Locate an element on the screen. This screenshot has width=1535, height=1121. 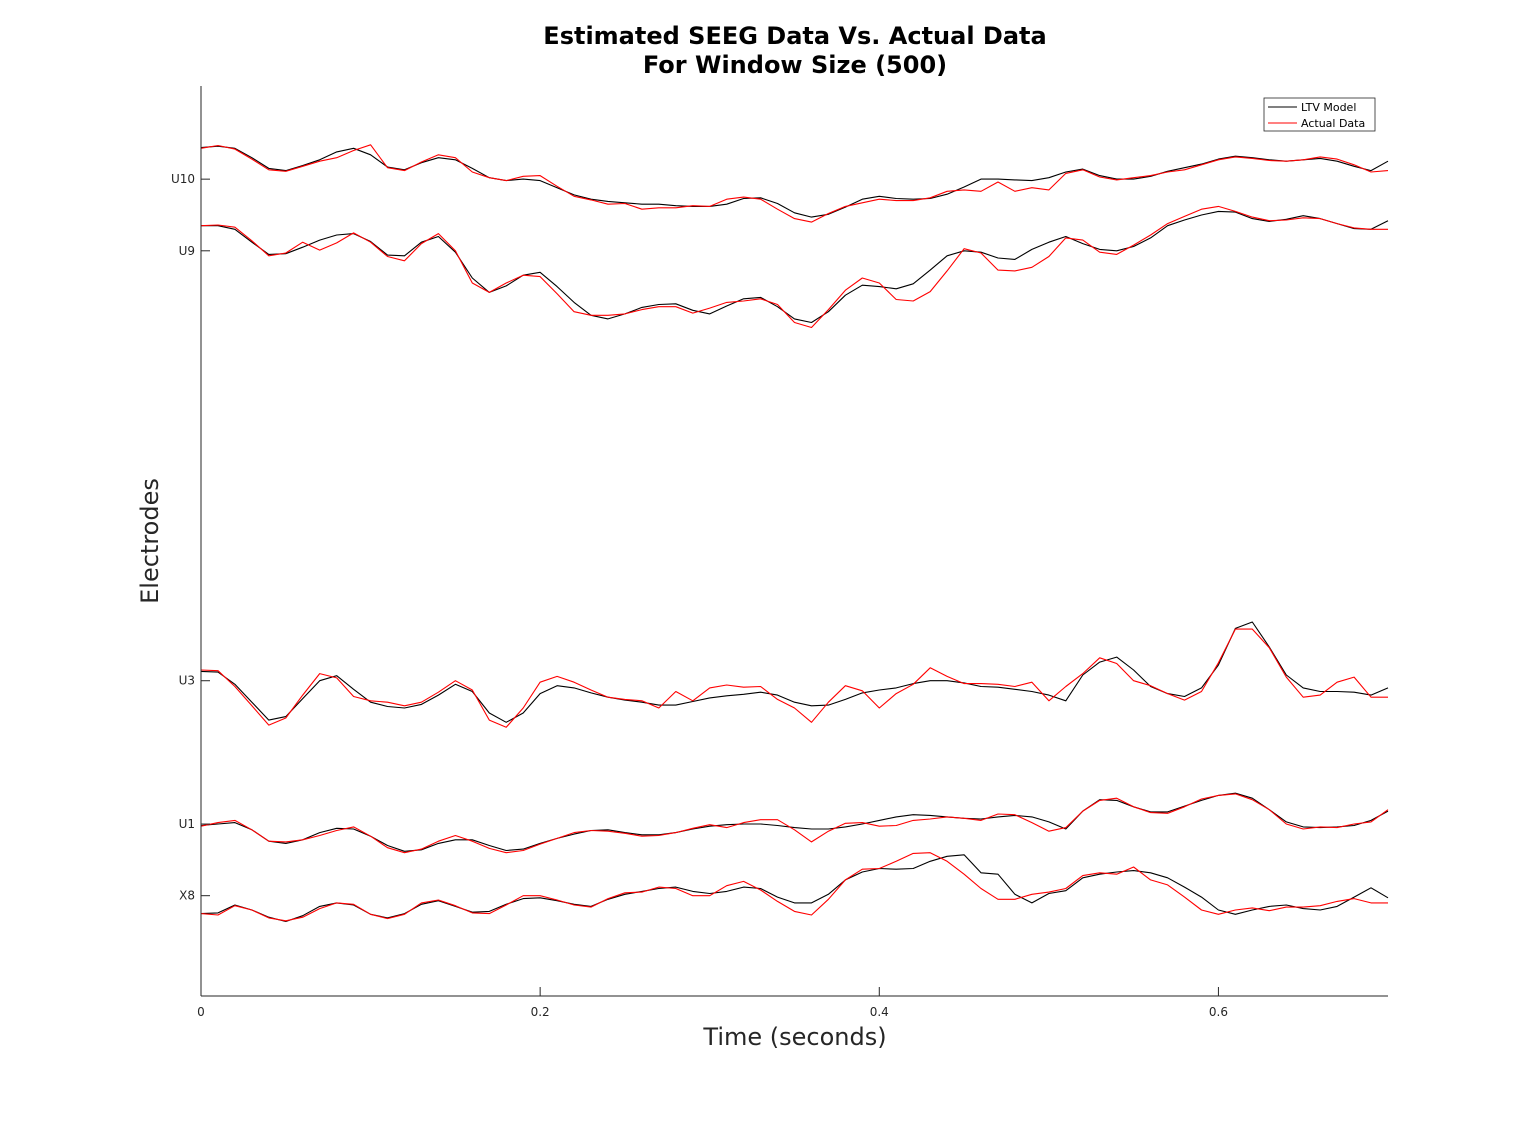
series-u9-actual is located at coordinates (794, 267).